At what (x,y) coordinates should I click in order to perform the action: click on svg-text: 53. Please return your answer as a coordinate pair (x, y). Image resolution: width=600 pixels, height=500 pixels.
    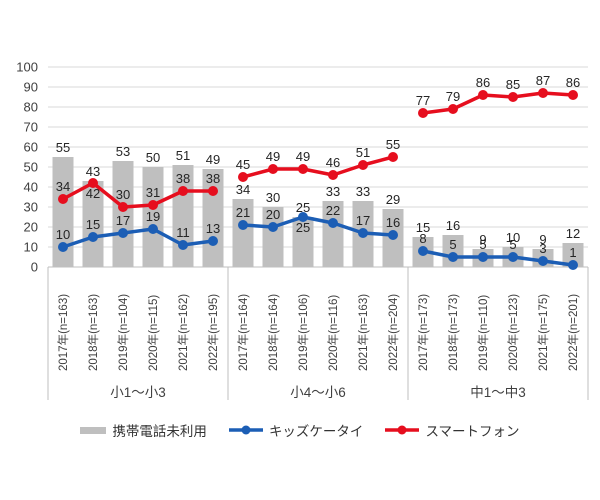
    Looking at the image, I should click on (123, 151).